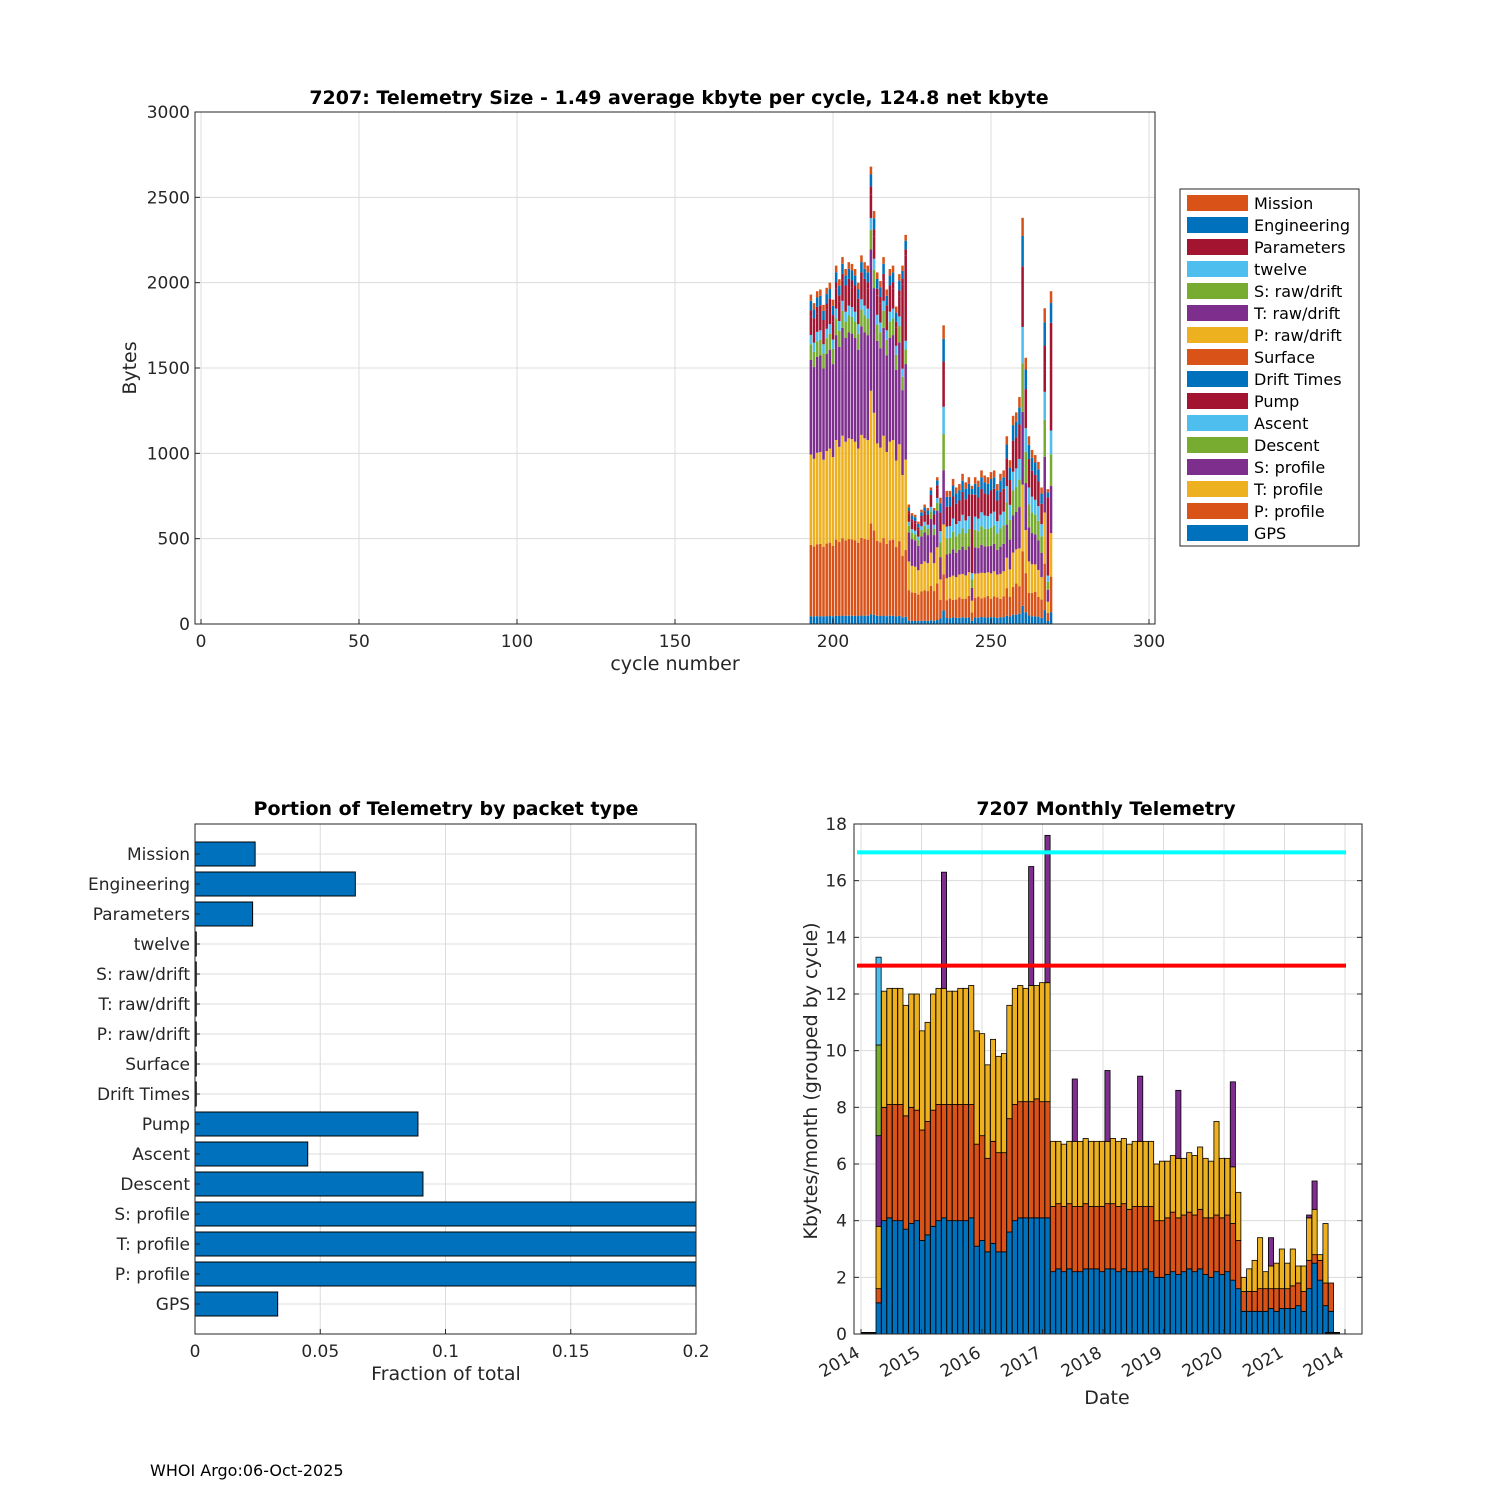  I want to click on br-axes-box, so click(1108, 1079).